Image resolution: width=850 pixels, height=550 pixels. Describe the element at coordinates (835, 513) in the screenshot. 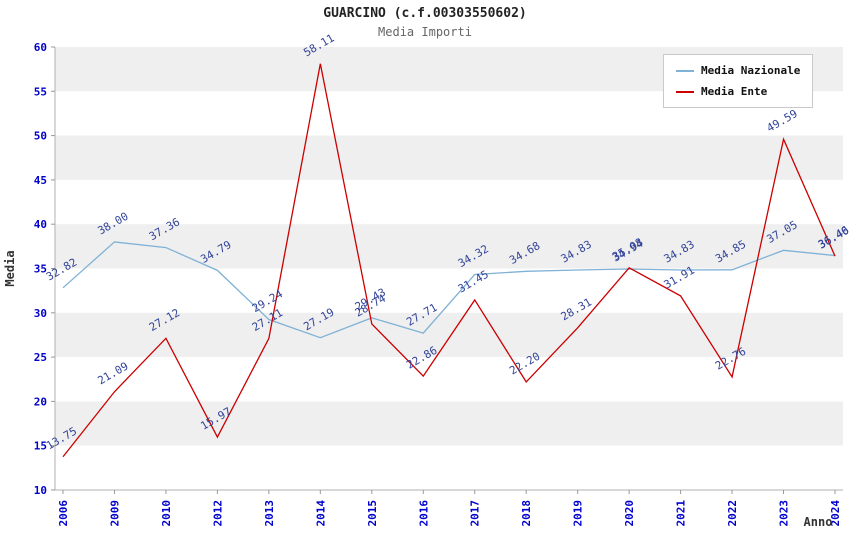

I see `x-tick-label: 2024` at that location.